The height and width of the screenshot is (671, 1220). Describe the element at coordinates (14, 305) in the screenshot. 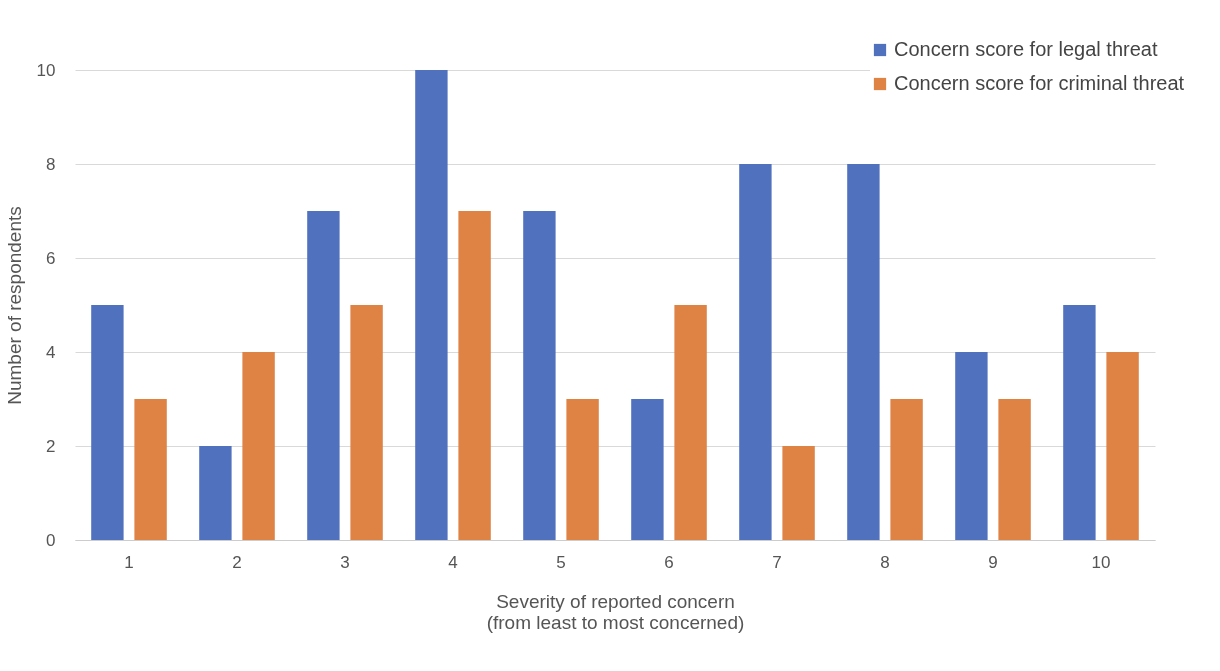

I see `y-axis-title: Number of respondents` at that location.